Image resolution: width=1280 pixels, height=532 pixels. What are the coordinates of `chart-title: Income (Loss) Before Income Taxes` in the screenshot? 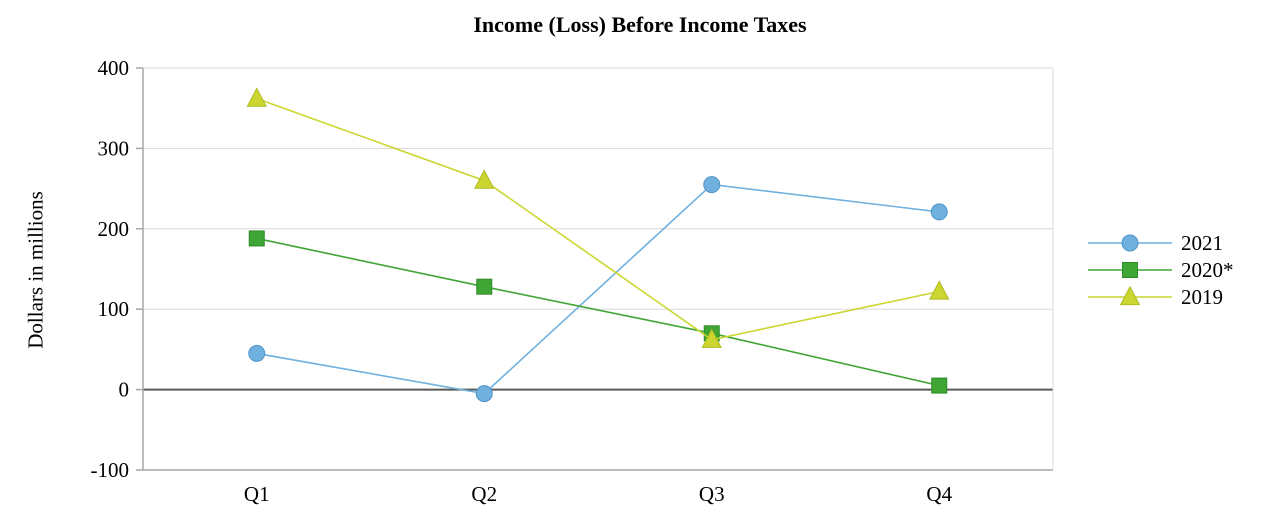 It's located at (640, 24).